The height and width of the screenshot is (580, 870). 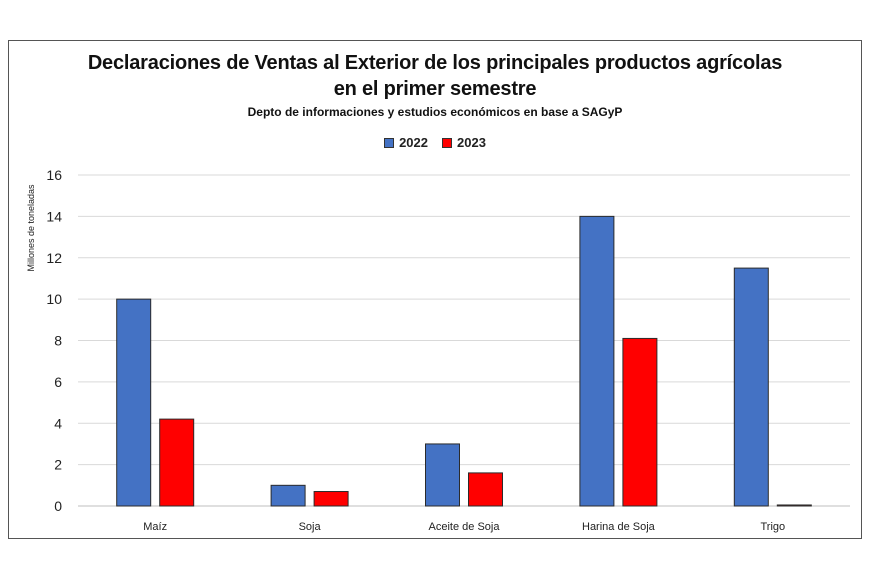 I want to click on x-tick-label-2: Aceite de Soja, so click(x=465, y=527).